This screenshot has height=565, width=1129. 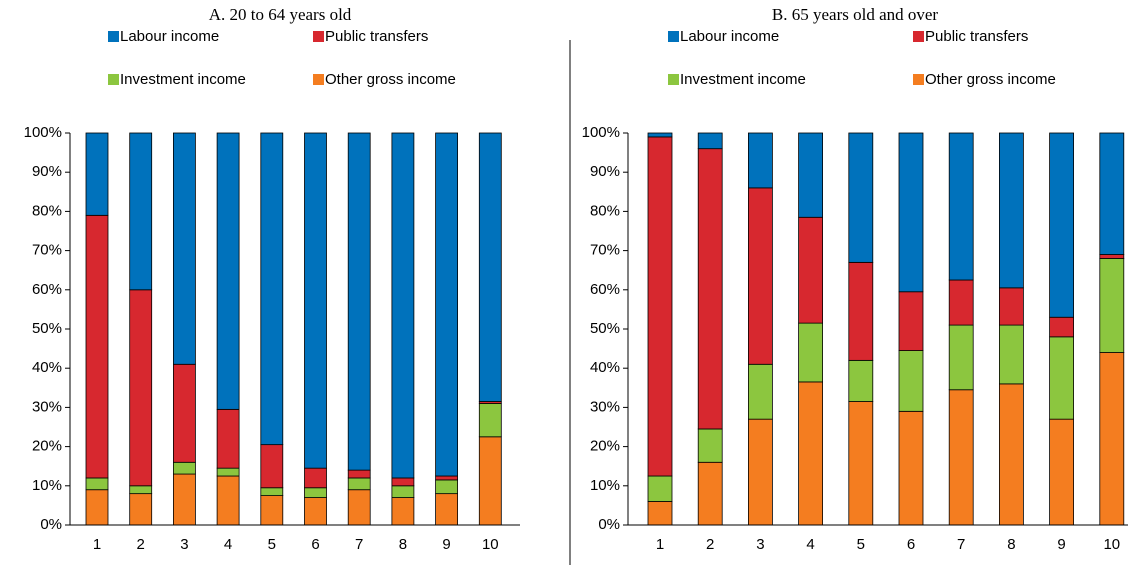 What do you see at coordinates (961, 544) in the screenshot?
I see `x-tick-label: 7` at bounding box center [961, 544].